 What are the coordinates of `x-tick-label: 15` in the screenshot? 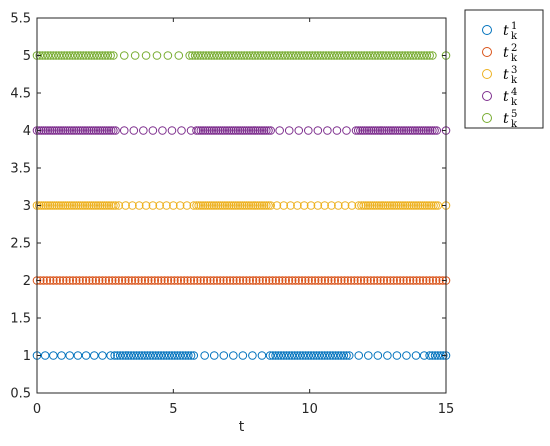 It's located at (446, 409).